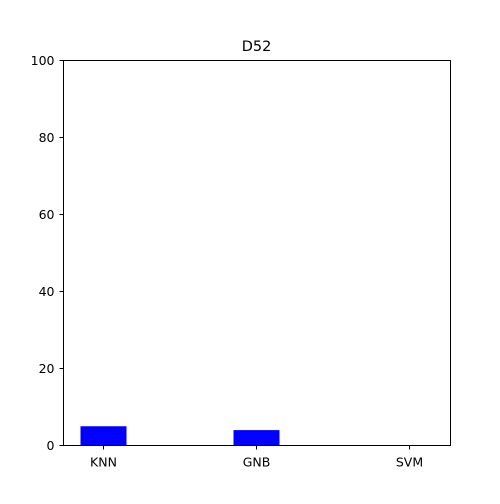 Image resolution: width=500 pixels, height=504 pixels. Describe the element at coordinates (51, 445) in the screenshot. I see `y-tick-label-0: 0` at that location.